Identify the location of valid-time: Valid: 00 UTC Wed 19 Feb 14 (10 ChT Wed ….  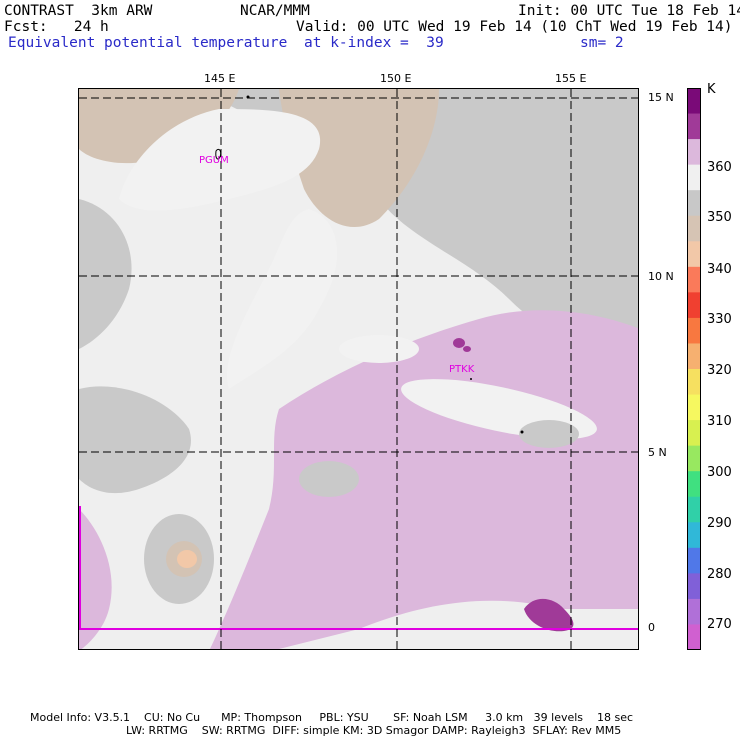
(514, 27).